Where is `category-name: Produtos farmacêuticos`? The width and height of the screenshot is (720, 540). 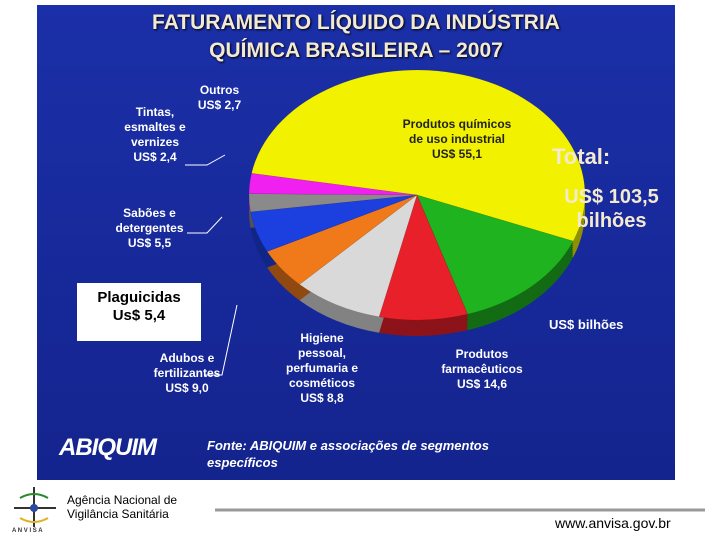
category-name: Produtos farmacêuticos is located at coordinates (482, 361).